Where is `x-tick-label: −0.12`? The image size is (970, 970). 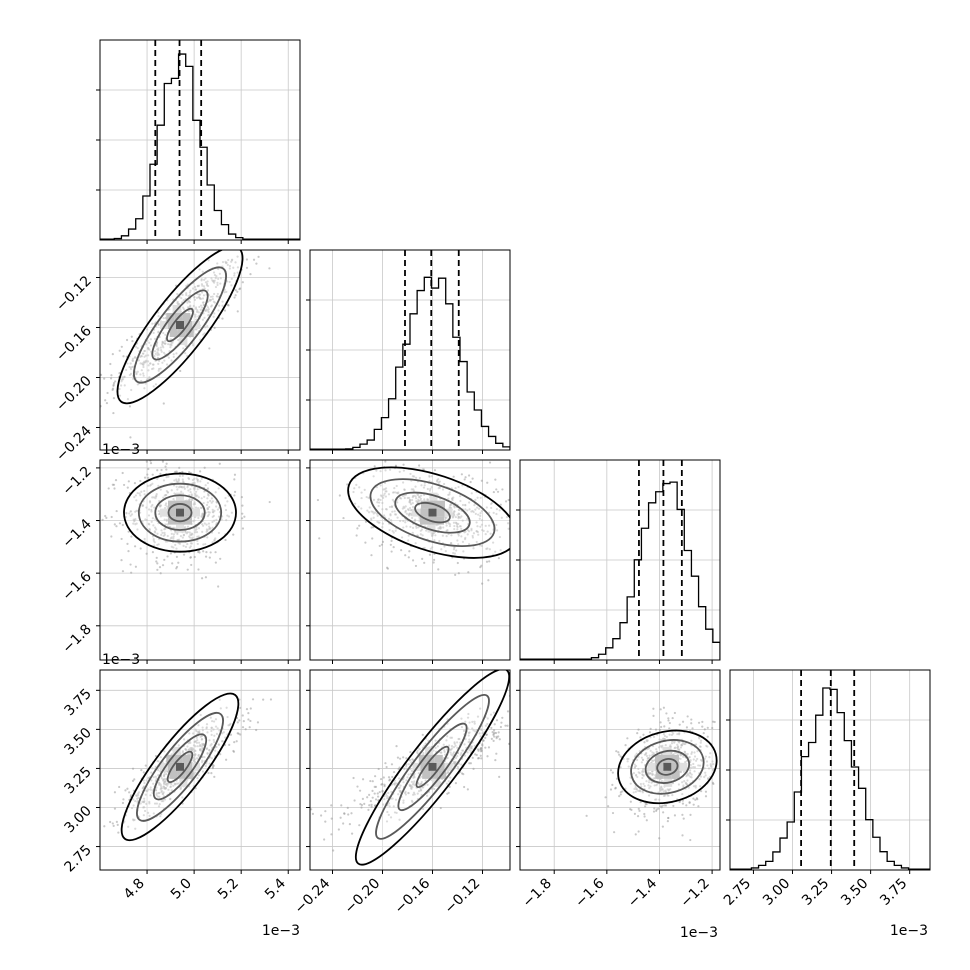
x-tick-label: −0.12 is located at coordinates (463, 897).